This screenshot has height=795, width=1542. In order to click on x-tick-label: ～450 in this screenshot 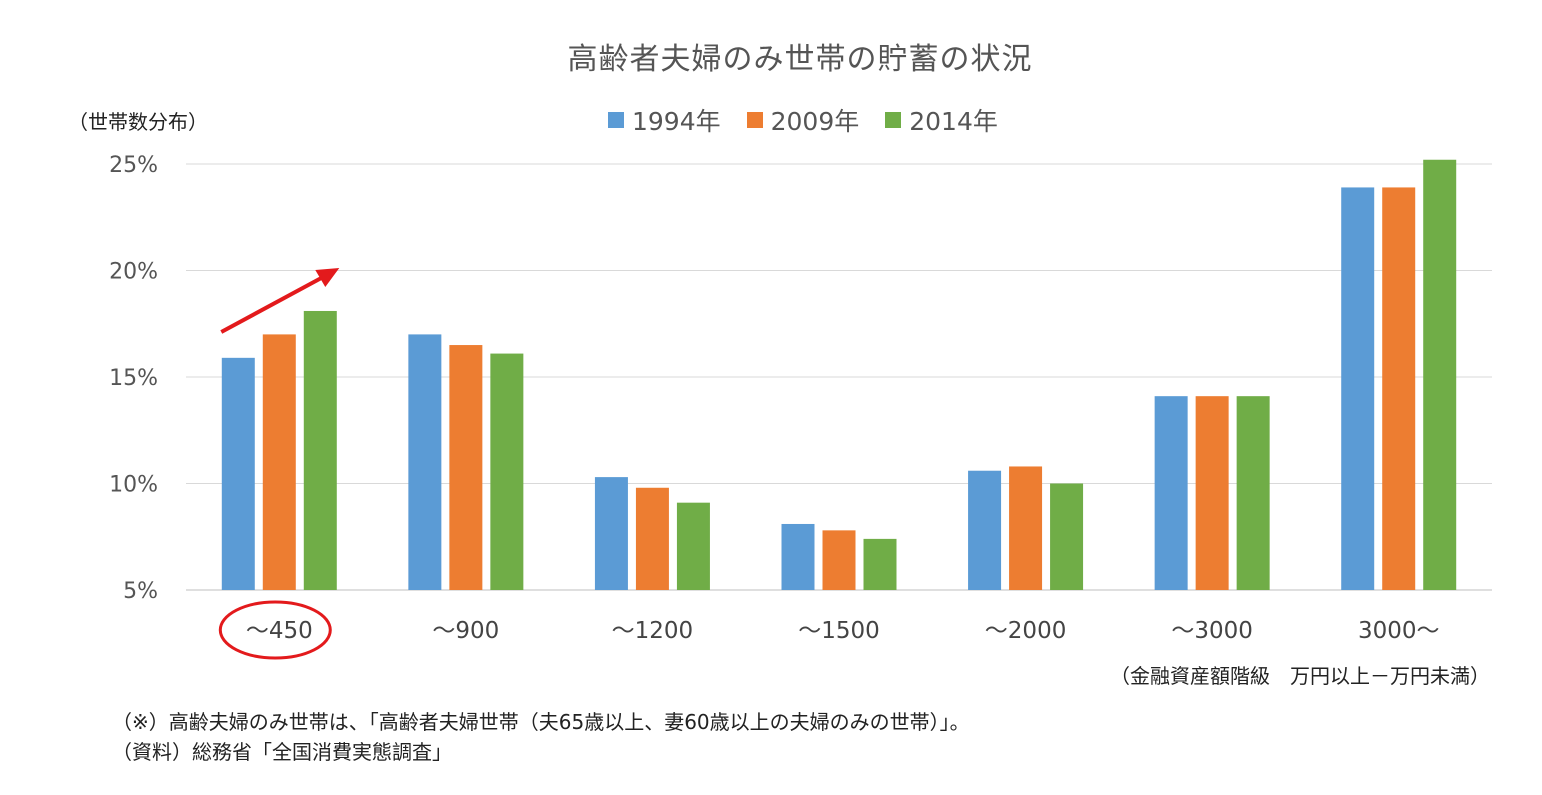, I will do `click(279, 631)`.